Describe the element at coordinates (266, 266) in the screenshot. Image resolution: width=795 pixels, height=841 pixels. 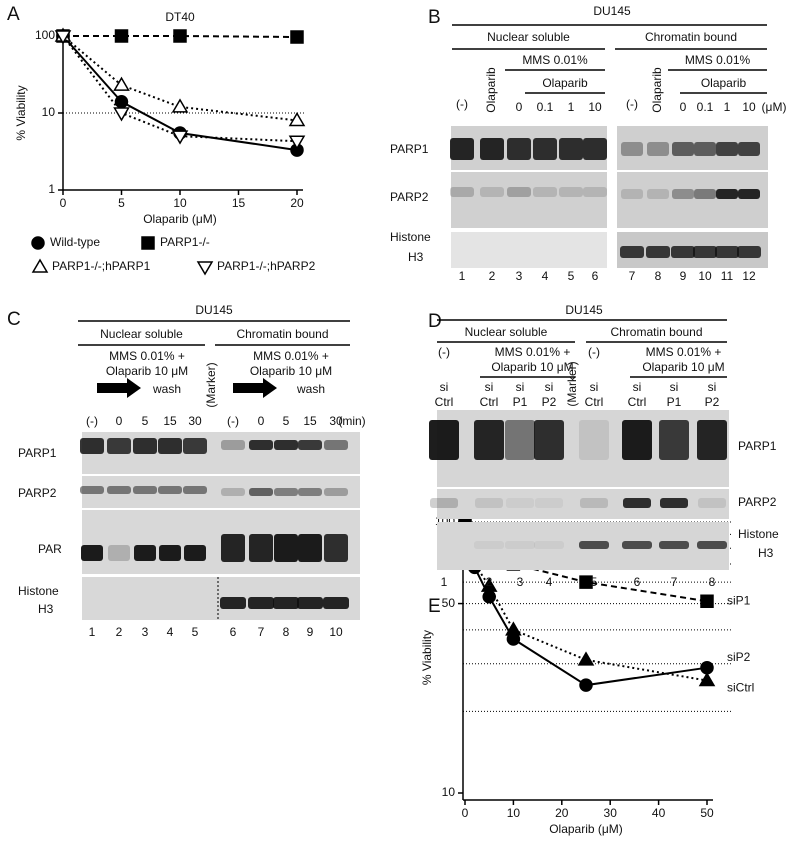
I see `legend-label: PARP1-/-;hPARP2` at that location.